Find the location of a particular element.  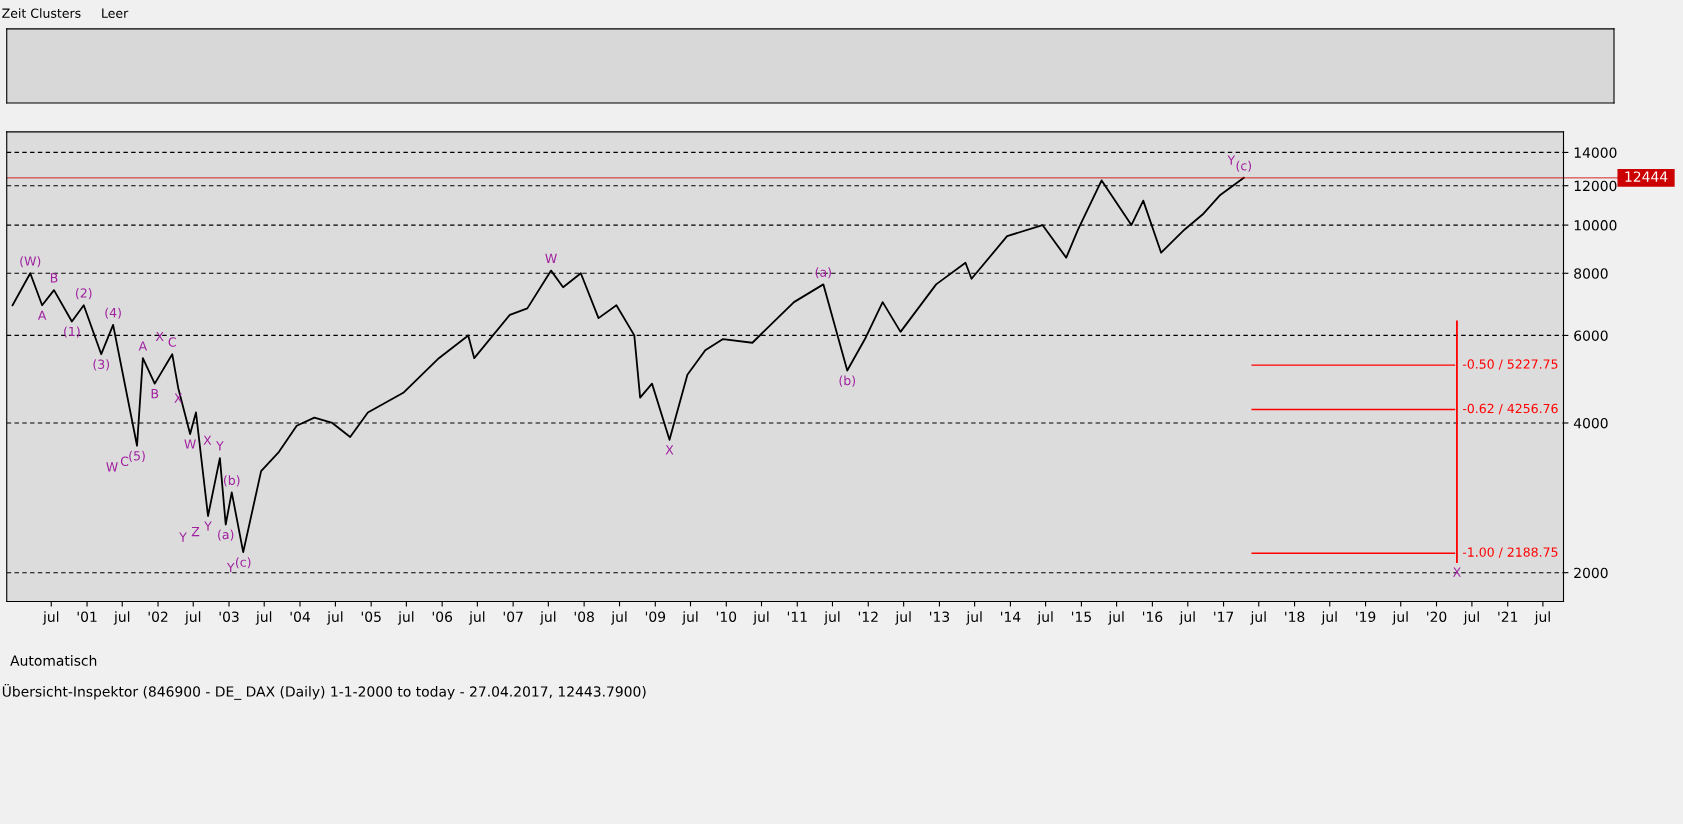

text: Leer is located at coordinates (115, 13).